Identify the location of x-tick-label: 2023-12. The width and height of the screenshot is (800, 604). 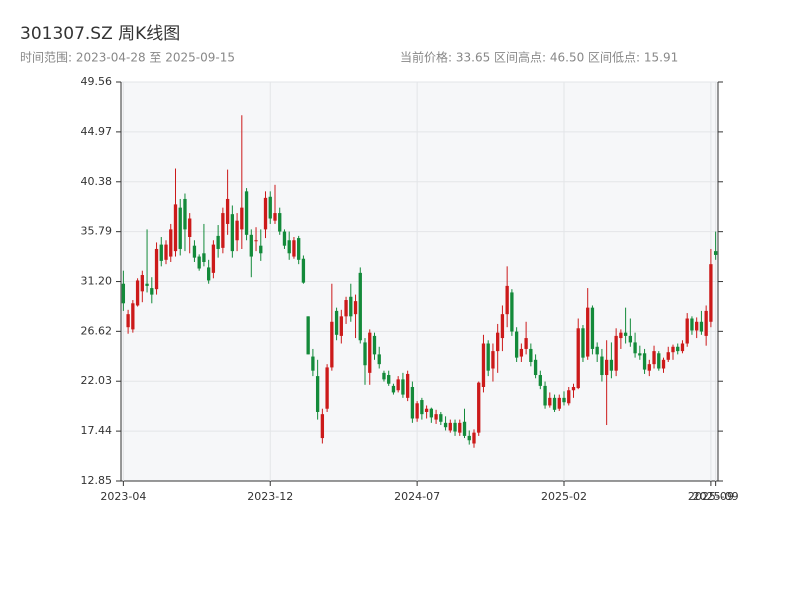
(270, 496).